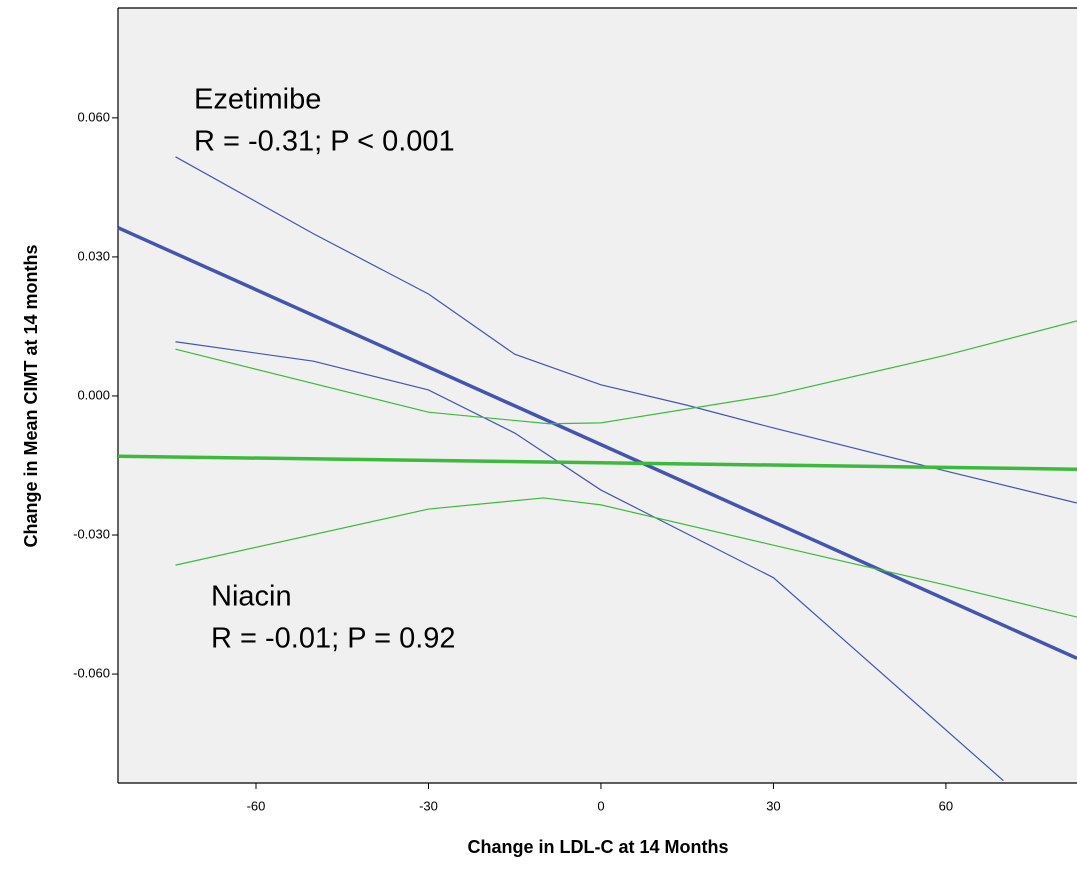 The width and height of the screenshot is (1077, 871). I want to click on x-axis-title: Change in LDL-C at 14 Months, so click(598, 847).